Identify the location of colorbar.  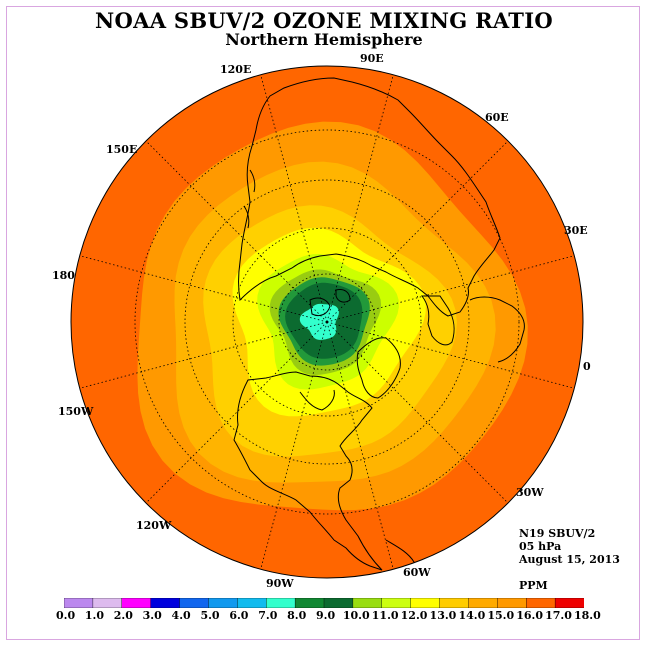
(324, 603).